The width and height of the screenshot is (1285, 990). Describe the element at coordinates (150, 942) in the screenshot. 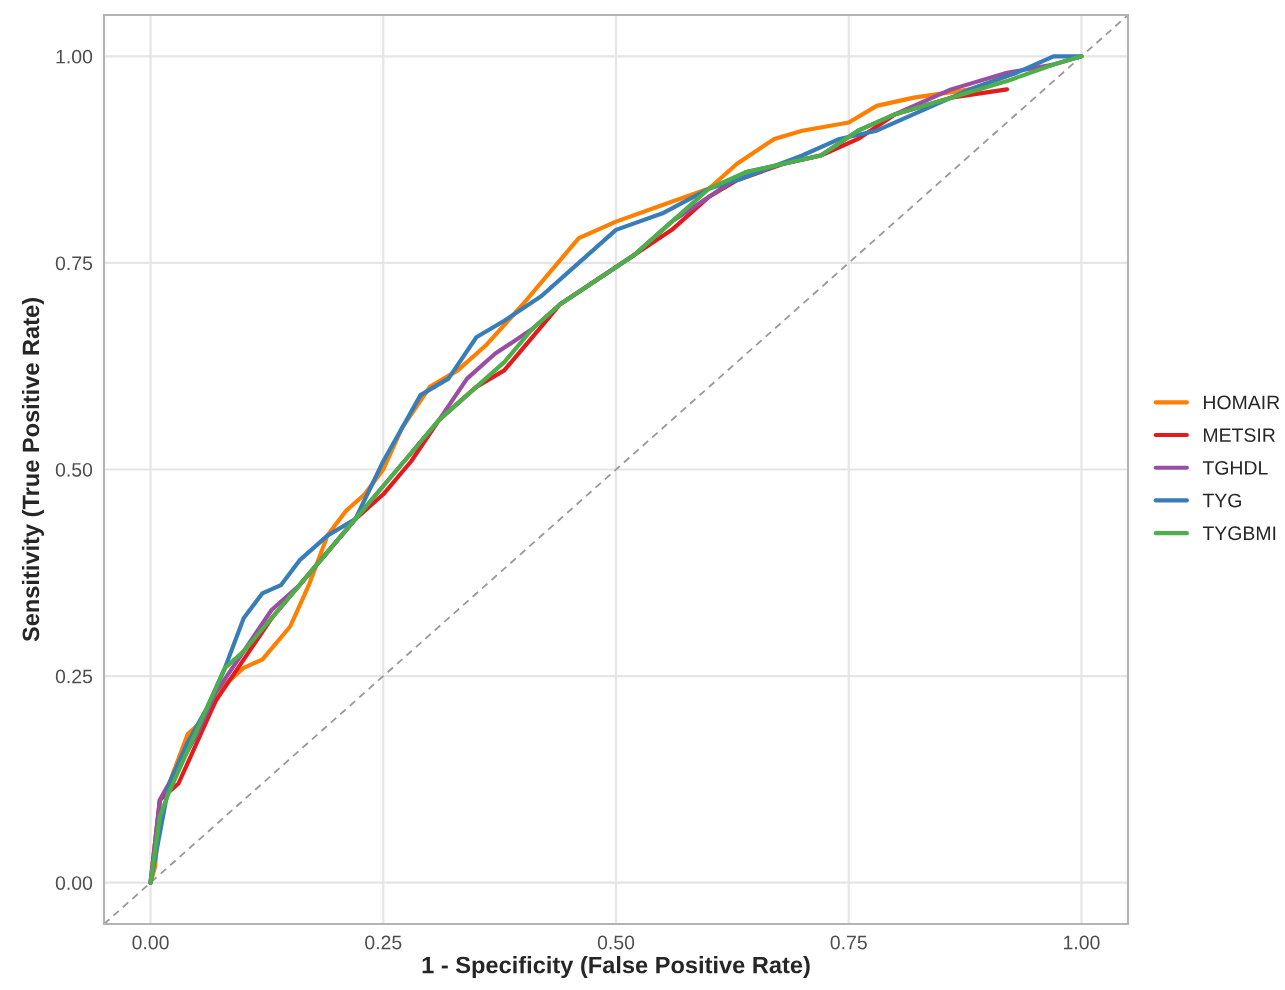

I see `x-tick-label: 0.00` at that location.